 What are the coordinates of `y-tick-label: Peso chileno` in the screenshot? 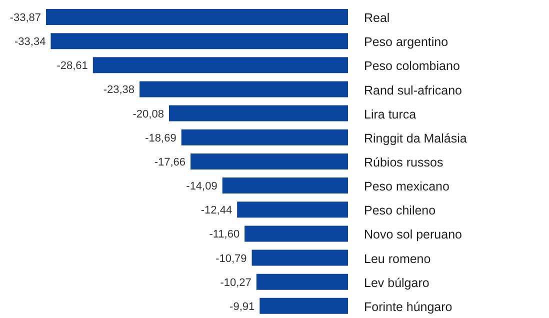 It's located at (400, 211).